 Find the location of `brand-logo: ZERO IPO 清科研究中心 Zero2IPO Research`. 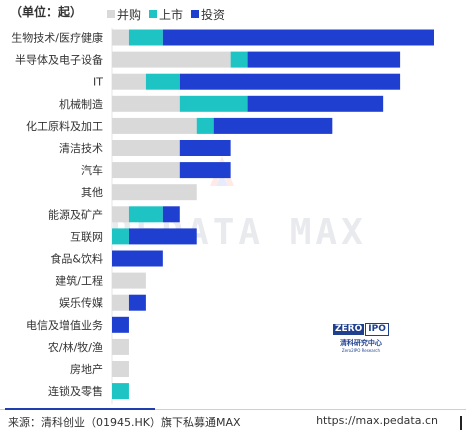

brand-logo: ZERO IPO 清科研究中心 Zero2IPO Research is located at coordinates (361, 338).